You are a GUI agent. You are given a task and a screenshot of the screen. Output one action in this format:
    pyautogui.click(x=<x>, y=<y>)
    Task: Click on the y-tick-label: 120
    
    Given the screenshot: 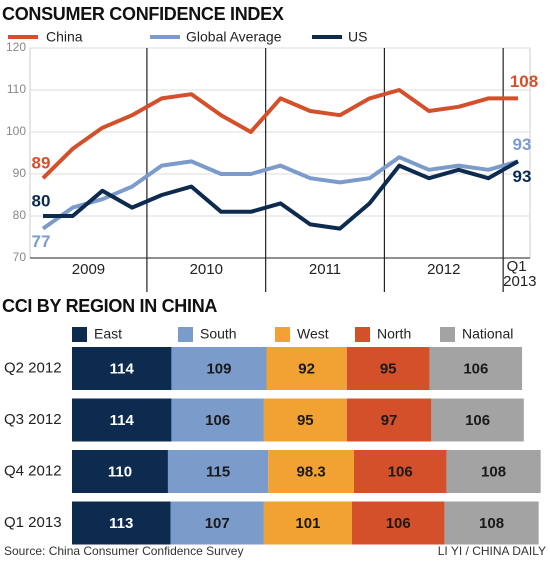 What is the action you would take?
    pyautogui.click(x=16, y=47)
    